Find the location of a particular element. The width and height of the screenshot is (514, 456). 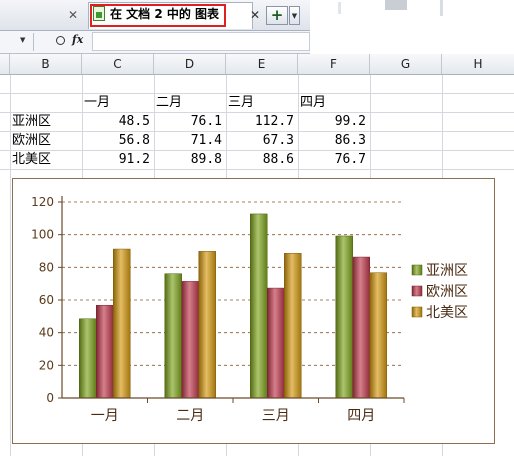

x-tick-label: 四月 is located at coordinates (361, 416).